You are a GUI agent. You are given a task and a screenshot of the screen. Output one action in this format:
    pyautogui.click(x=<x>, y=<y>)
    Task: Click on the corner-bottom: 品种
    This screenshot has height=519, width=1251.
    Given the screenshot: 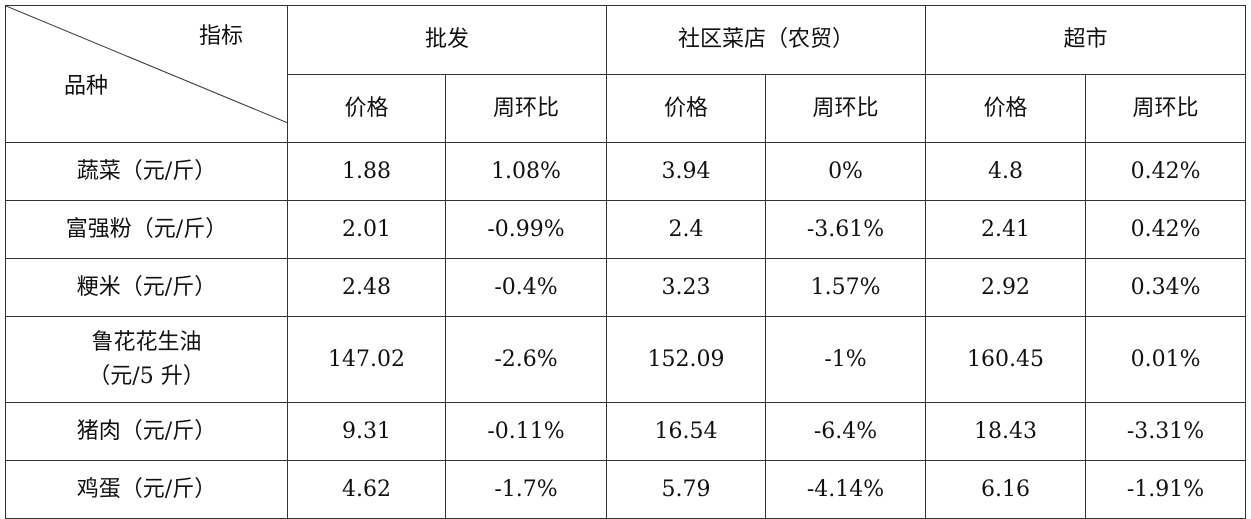 What is the action you would take?
    pyautogui.click(x=86, y=86)
    